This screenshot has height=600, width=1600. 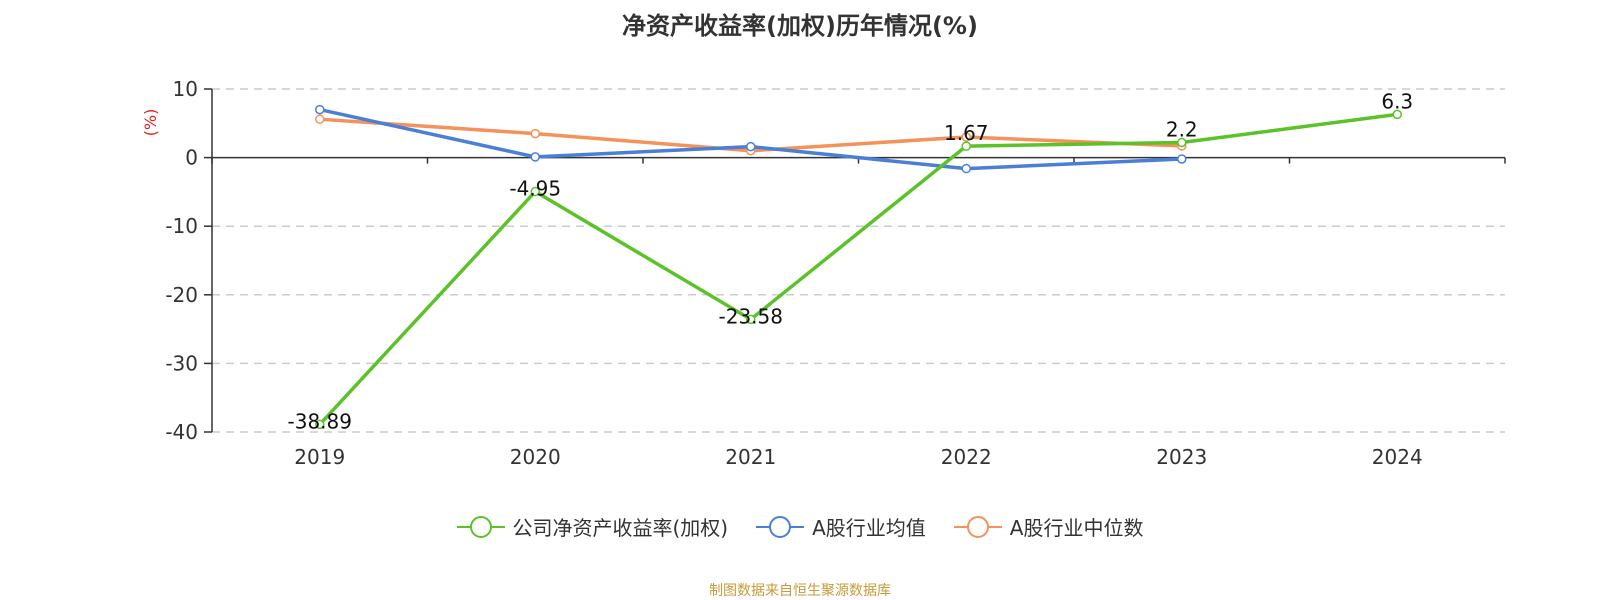 What do you see at coordinates (1397, 457) in the screenshot?
I see `x-tick-label: 2024` at bounding box center [1397, 457].